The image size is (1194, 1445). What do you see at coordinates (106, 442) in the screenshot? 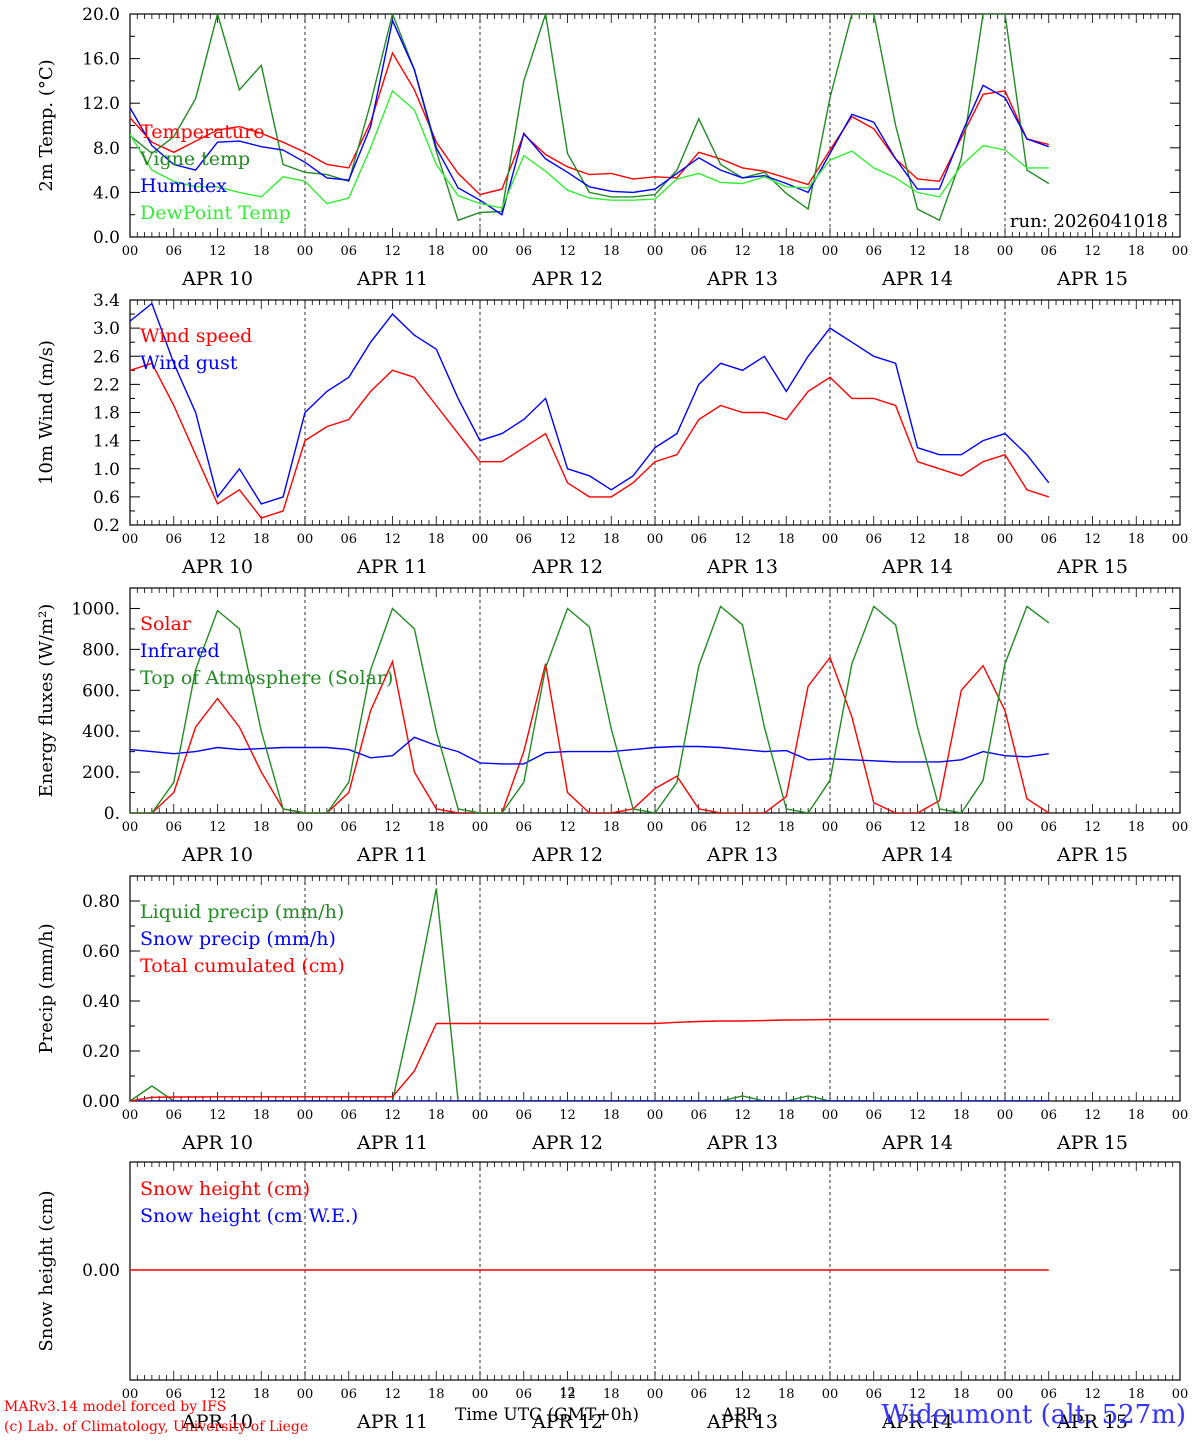
I see `y-tick-label: 1.4` at bounding box center [106, 442].